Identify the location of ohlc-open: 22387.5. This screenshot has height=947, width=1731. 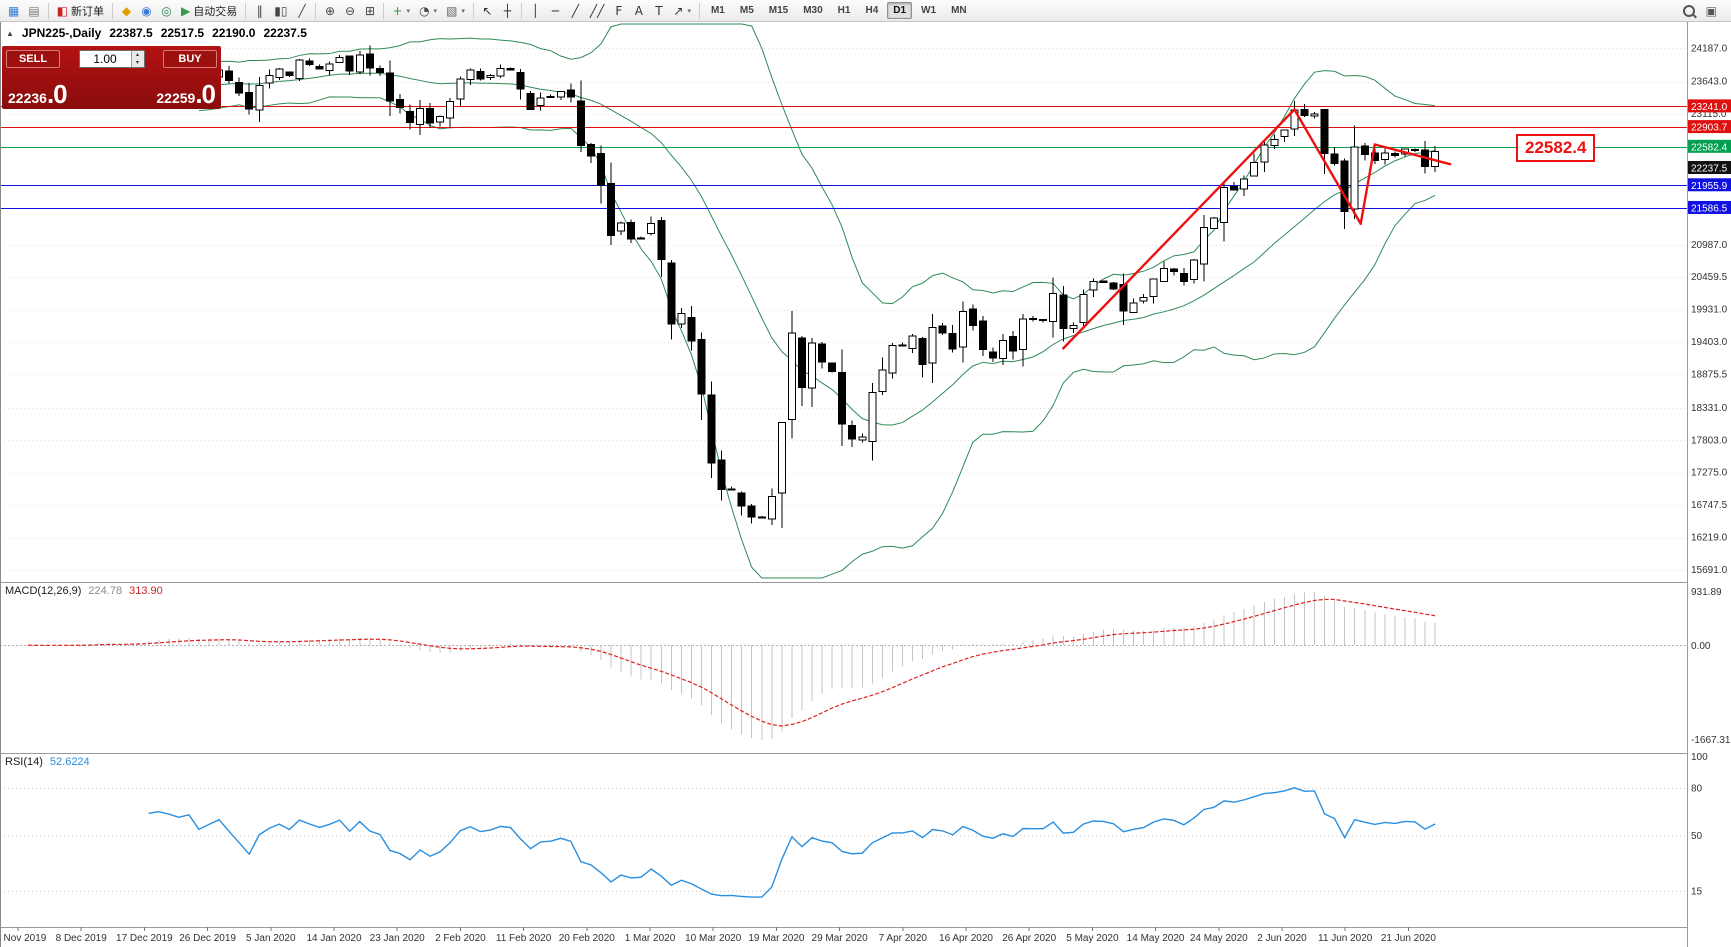
(131, 33).